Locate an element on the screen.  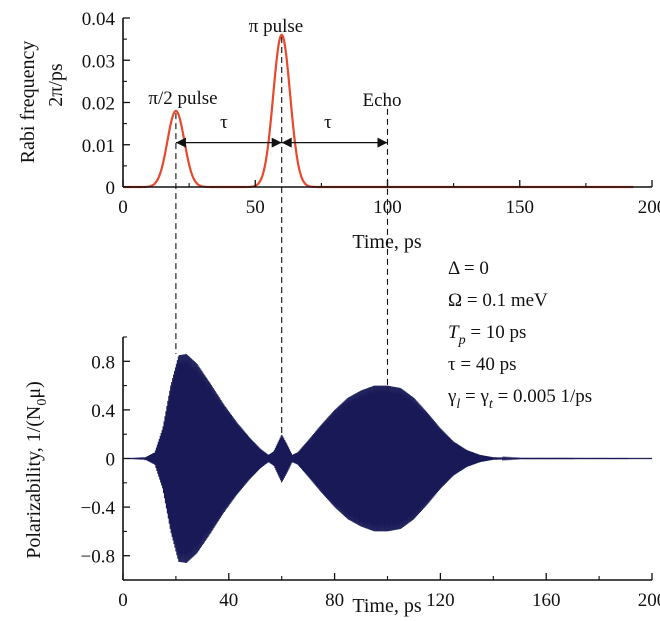
top-x-tick-label: 100 is located at coordinates (387, 207).